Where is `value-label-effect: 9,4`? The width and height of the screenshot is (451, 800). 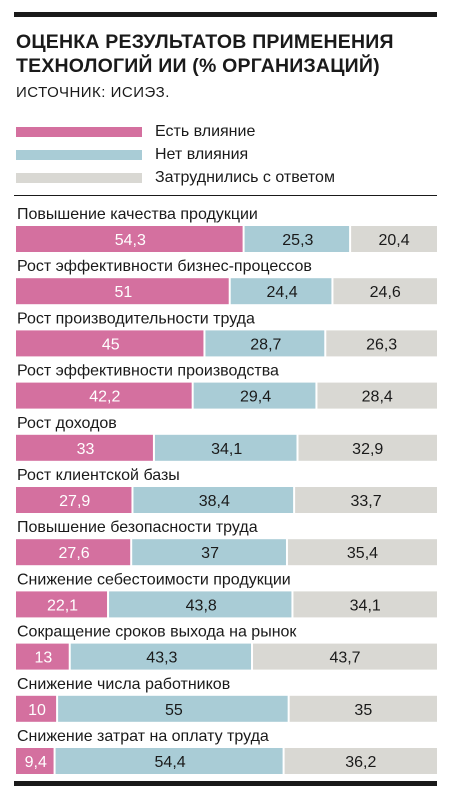
value-label-effect: 9,4 is located at coordinates (36, 762).